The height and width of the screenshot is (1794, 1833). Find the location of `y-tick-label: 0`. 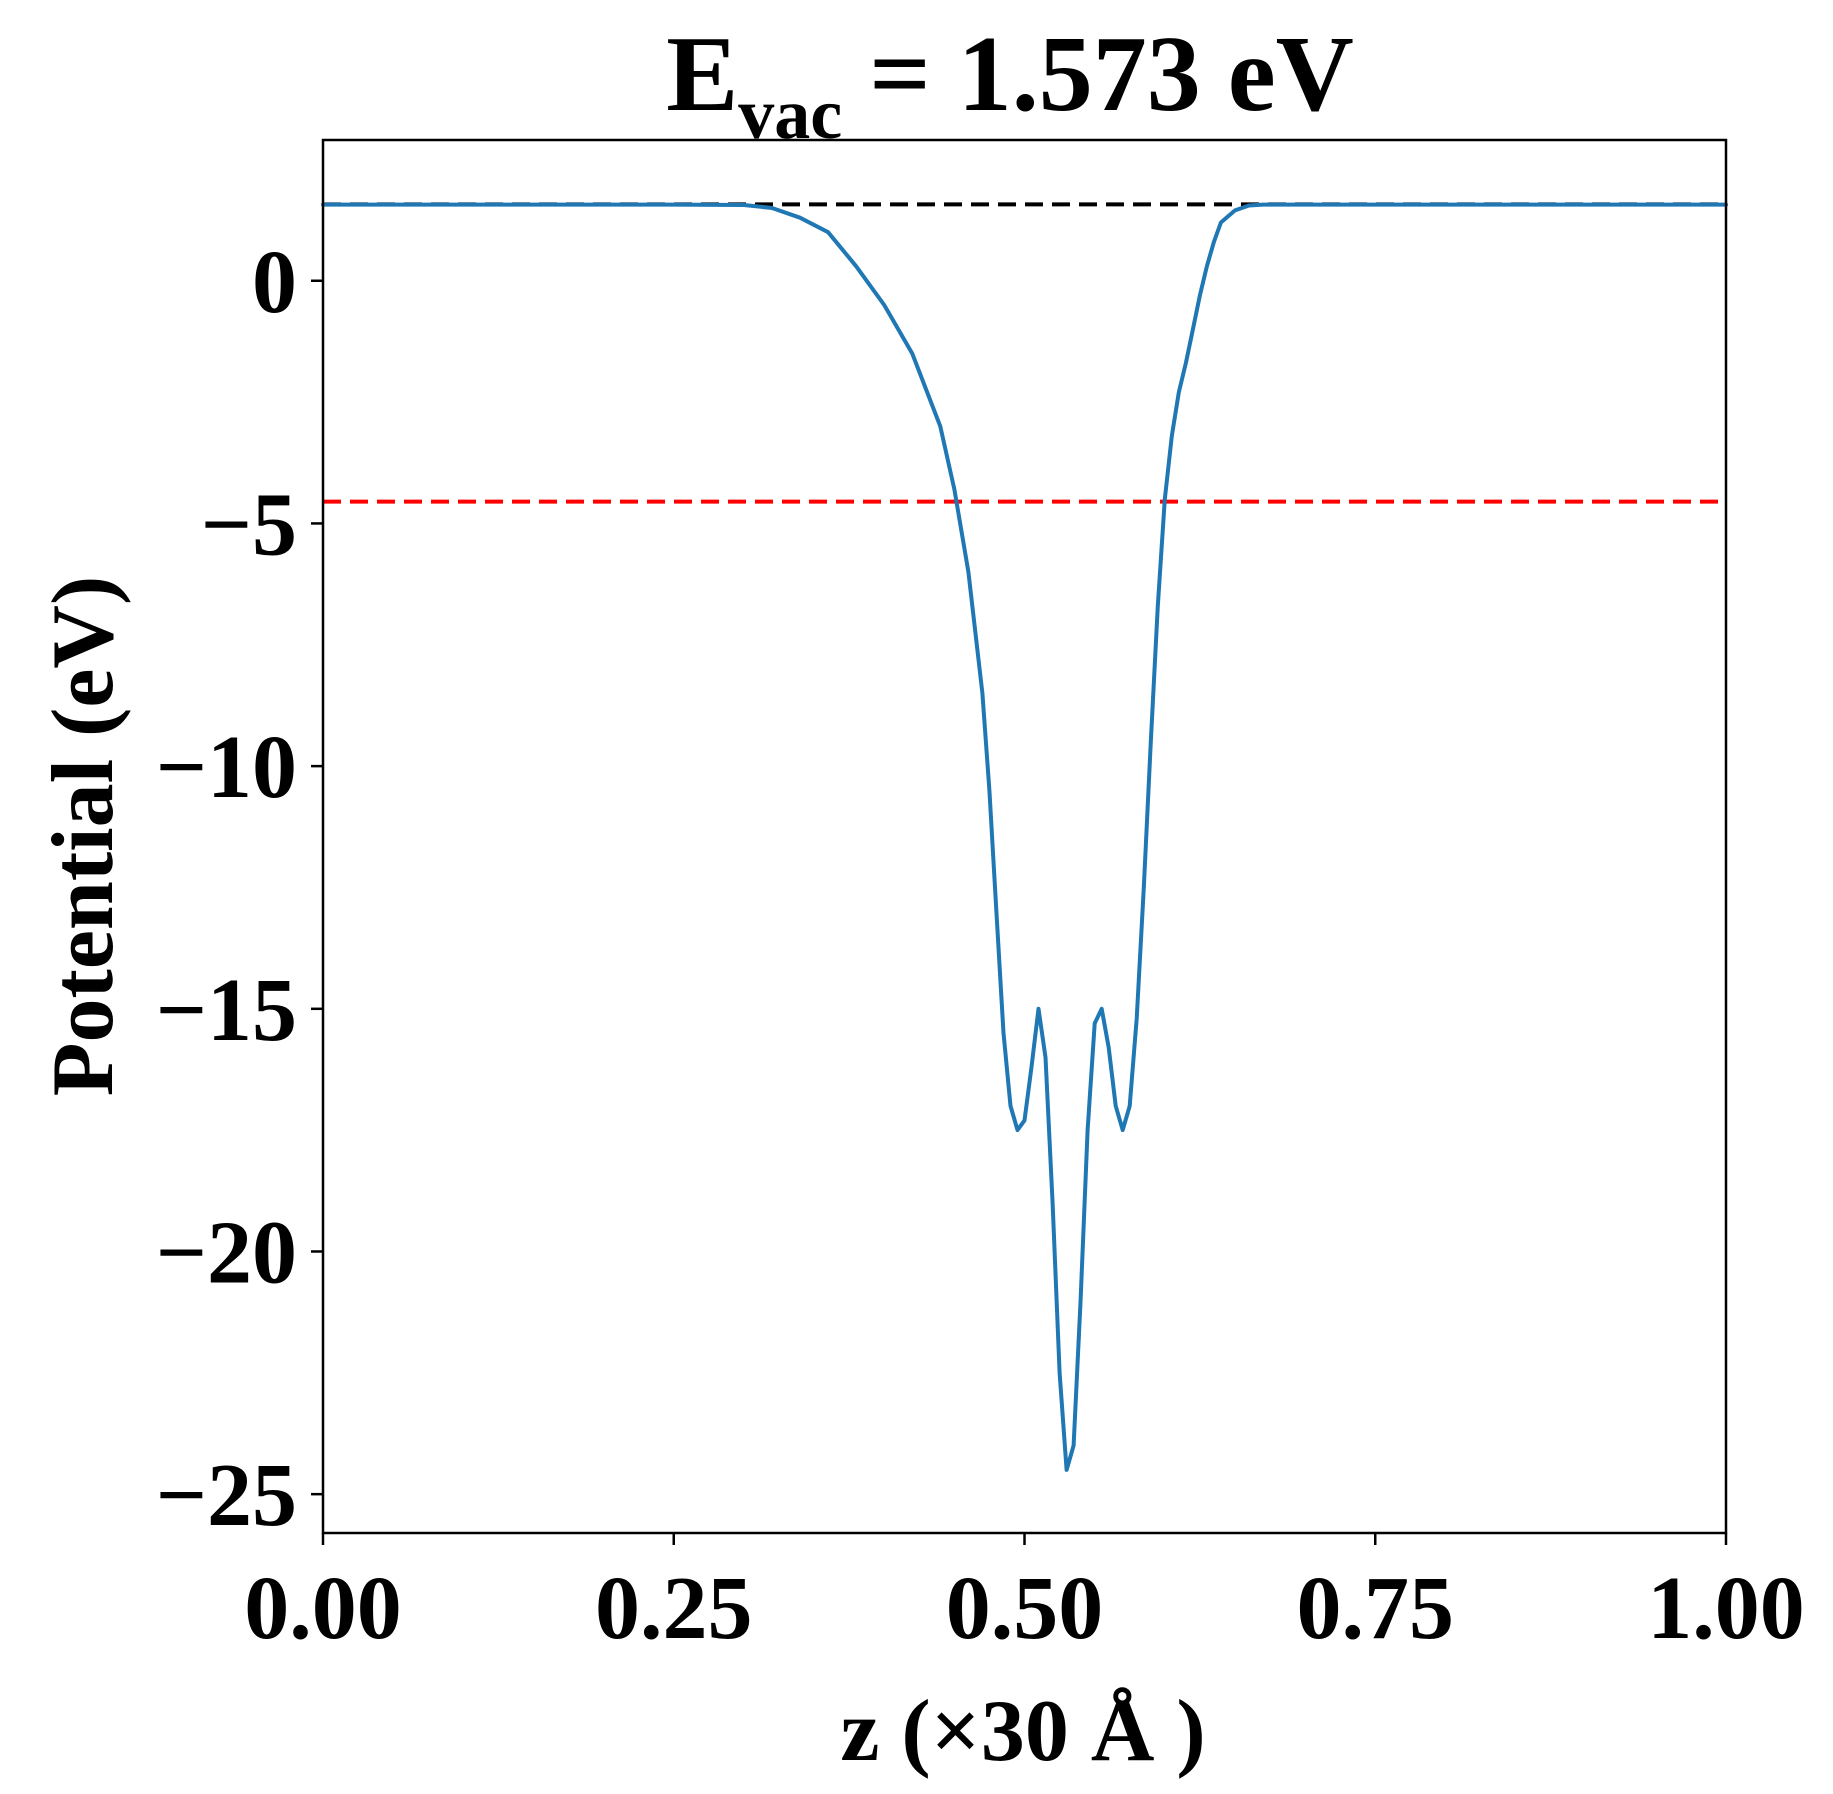

y-tick-label: 0 is located at coordinates (274, 282).